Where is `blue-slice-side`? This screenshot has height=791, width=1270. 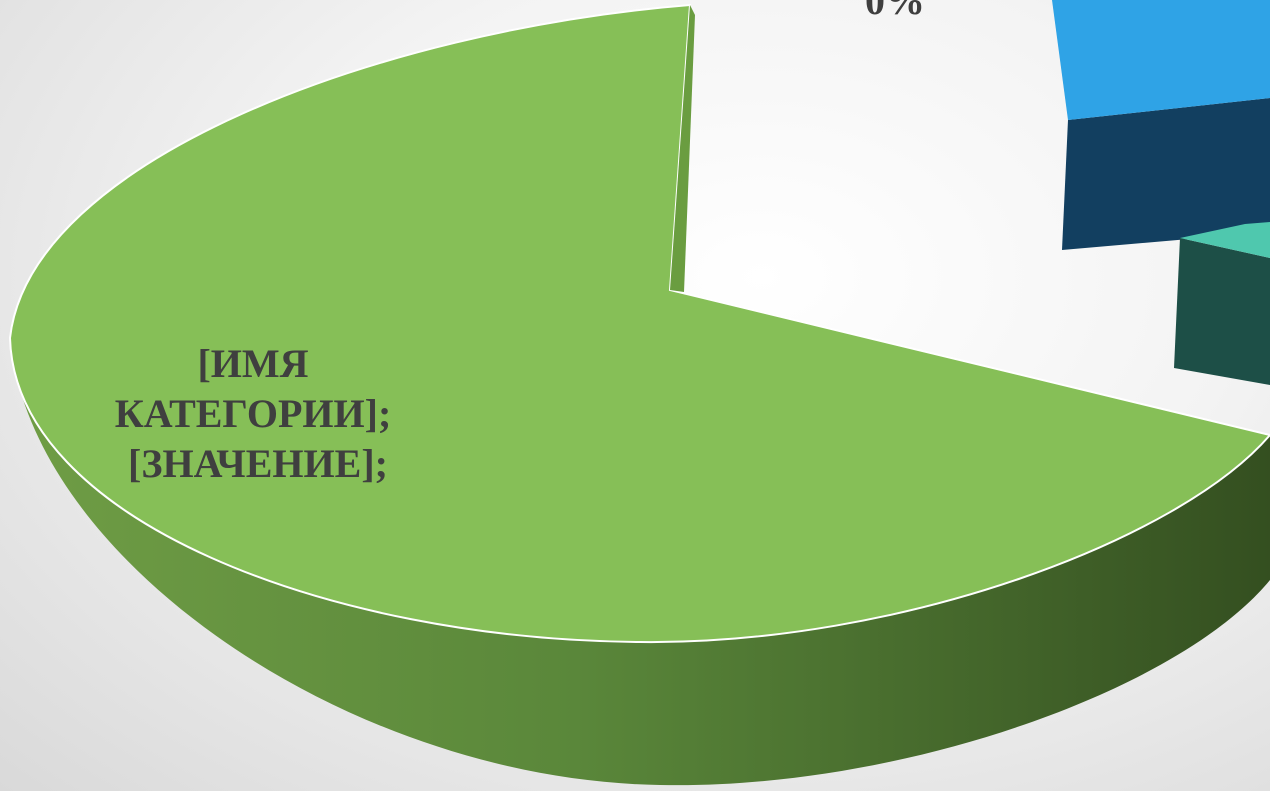
blue-slice-side is located at coordinates (1166, 174).